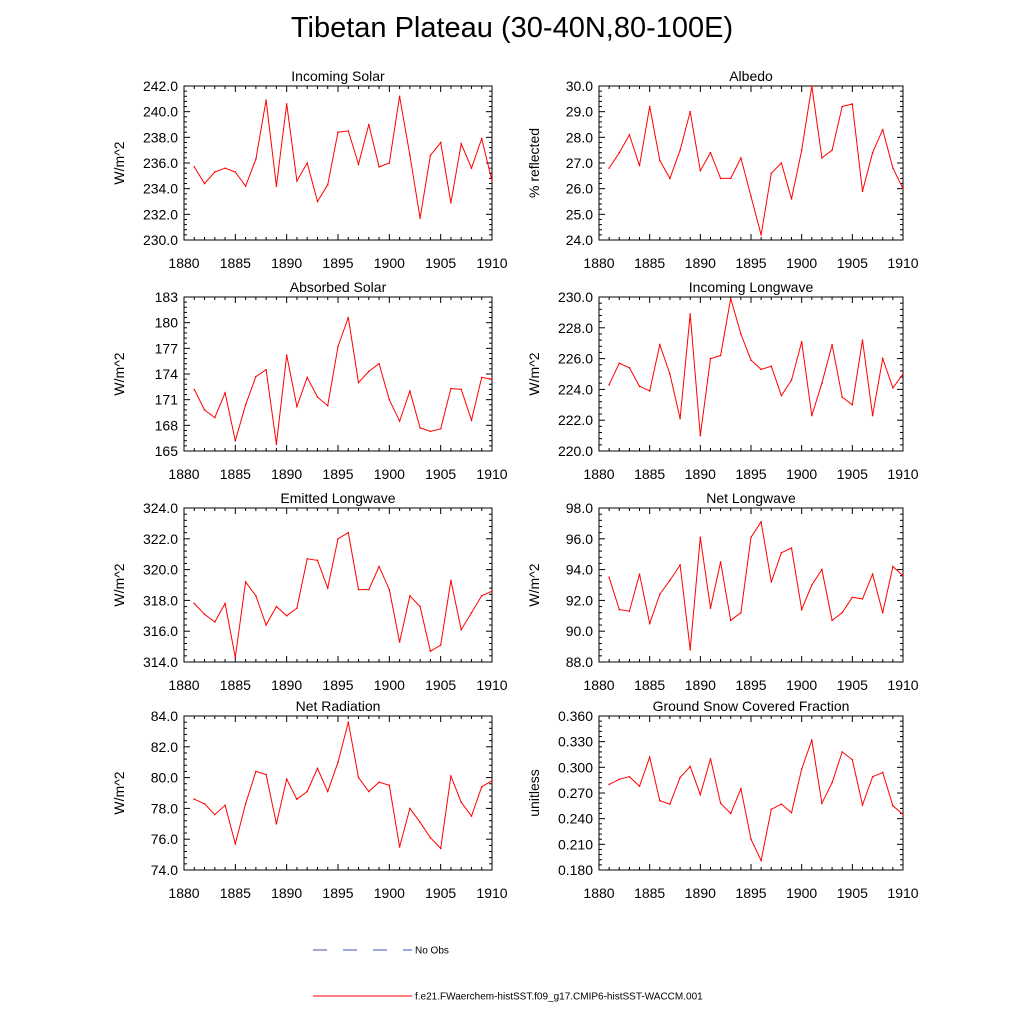  Describe the element at coordinates (598, 685) in the screenshot. I see `x-tick-label: 1880` at that location.